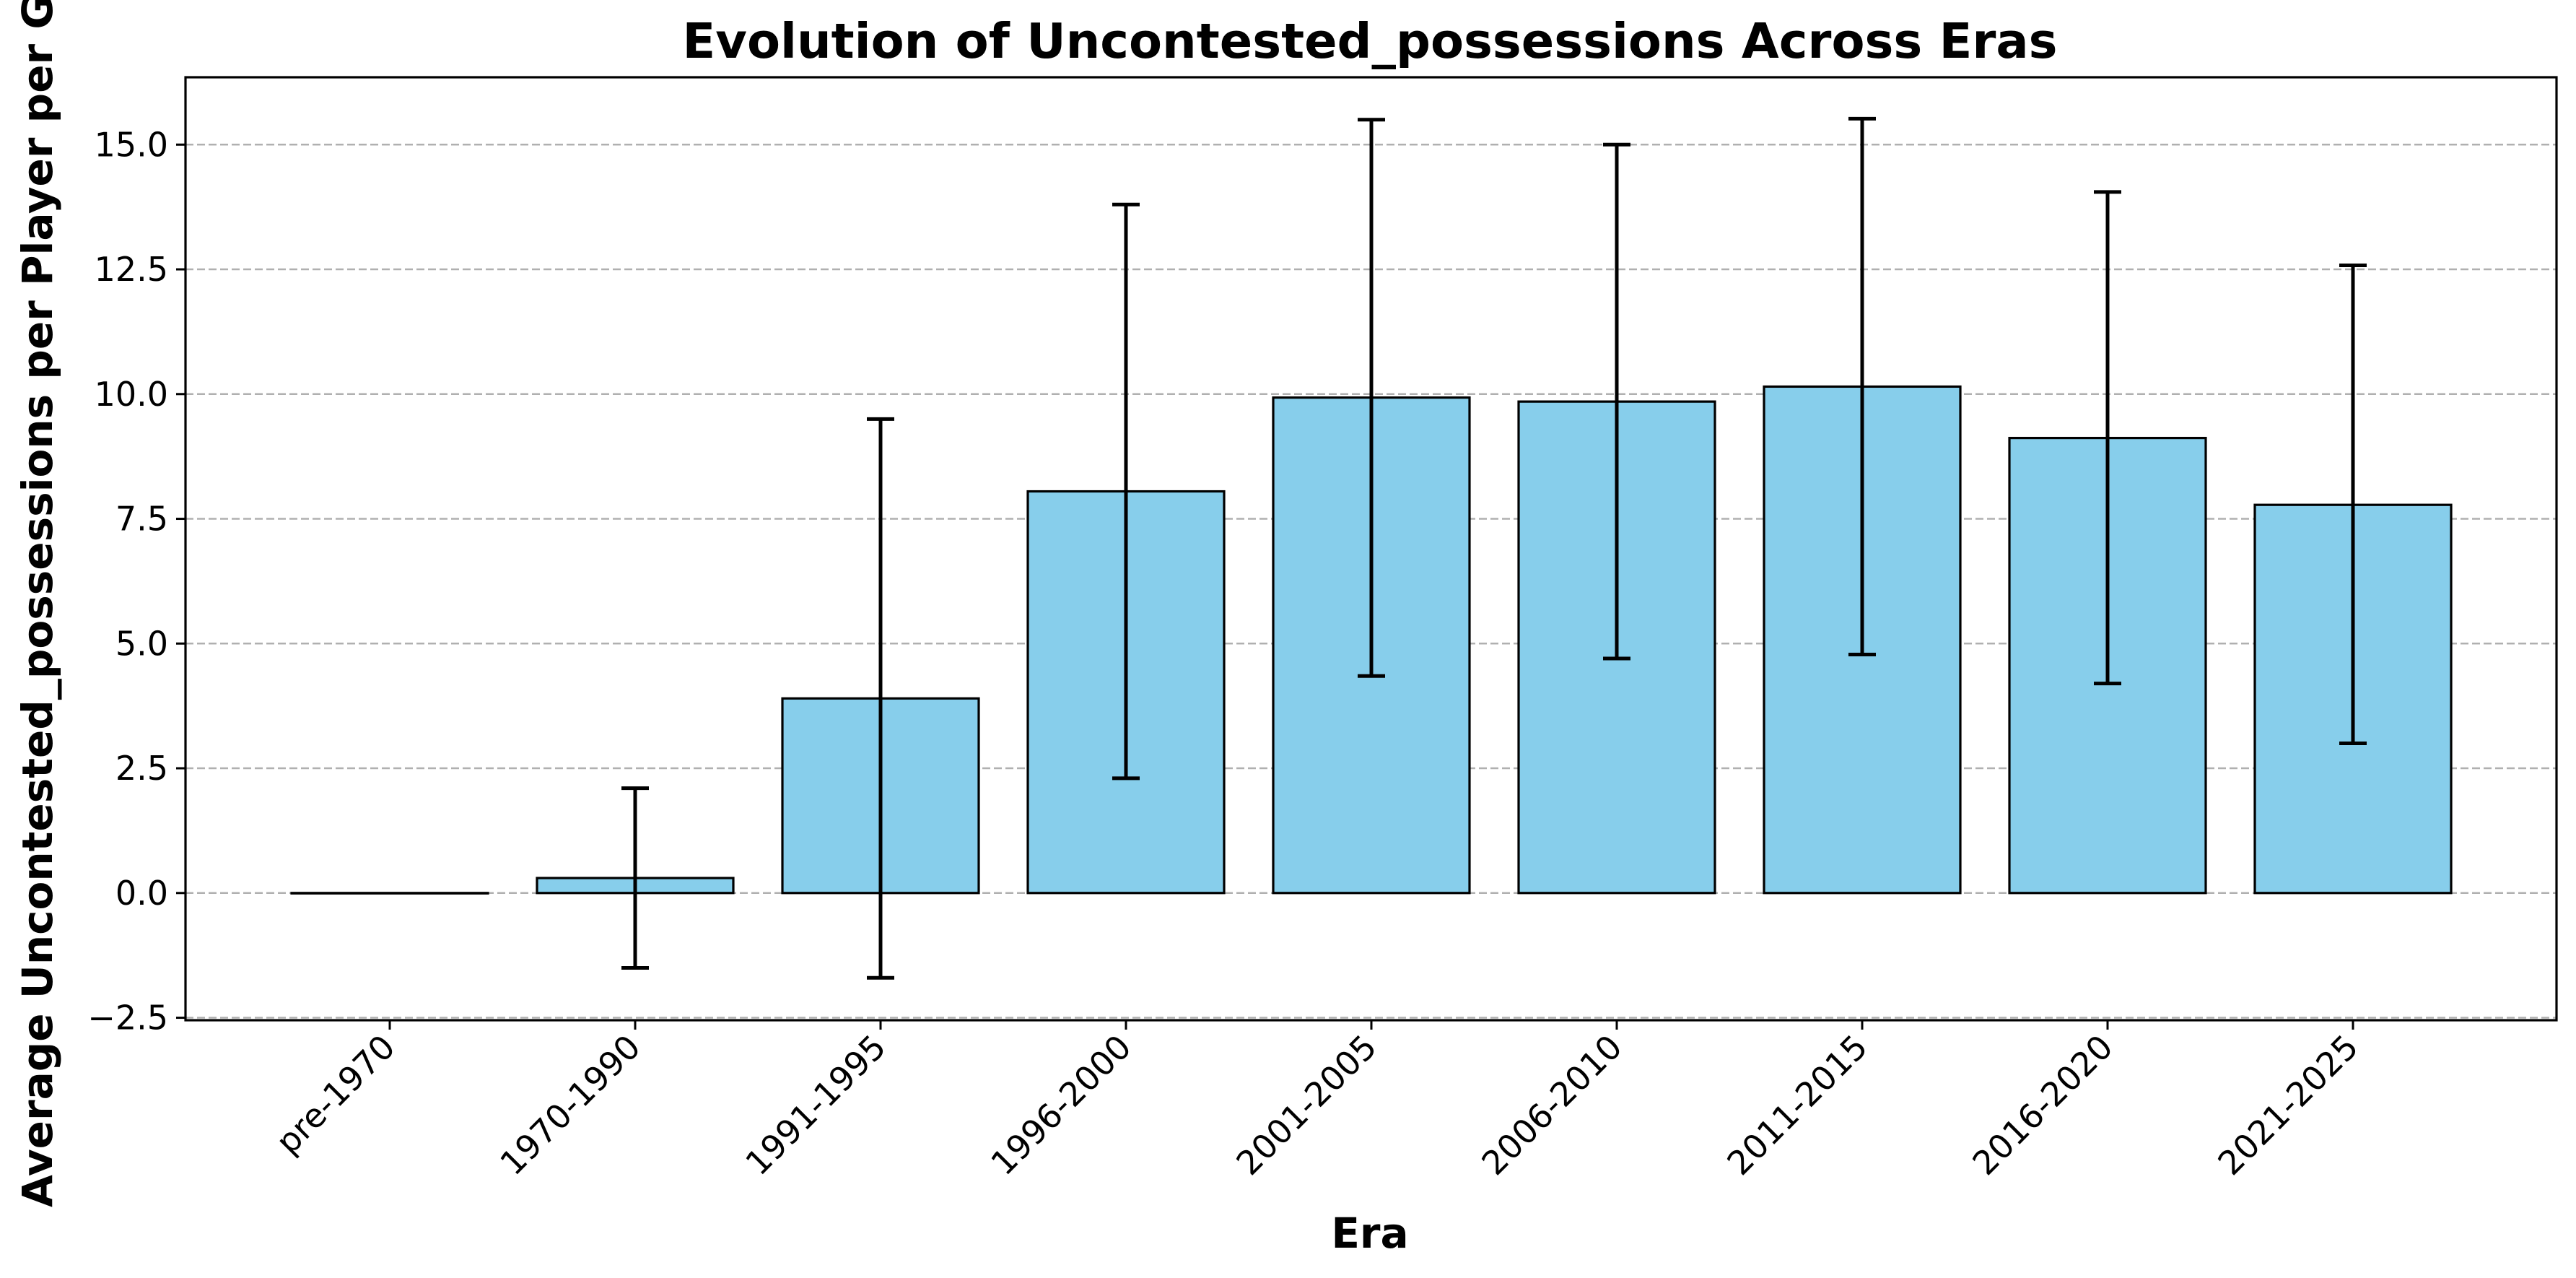 Image resolution: width=2576 pixels, height=1278 pixels. What do you see at coordinates (131, 269) in the screenshot?
I see `y-tick-label: 12.5` at bounding box center [131, 269].